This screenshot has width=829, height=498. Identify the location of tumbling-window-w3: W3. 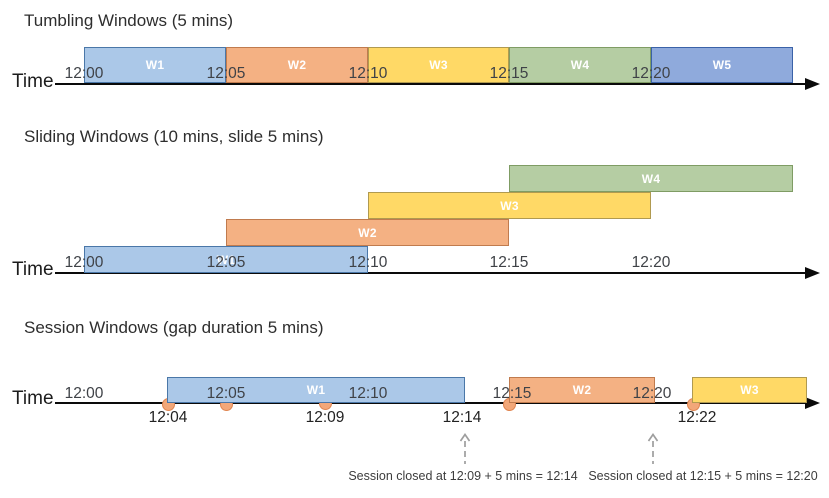
(438, 65).